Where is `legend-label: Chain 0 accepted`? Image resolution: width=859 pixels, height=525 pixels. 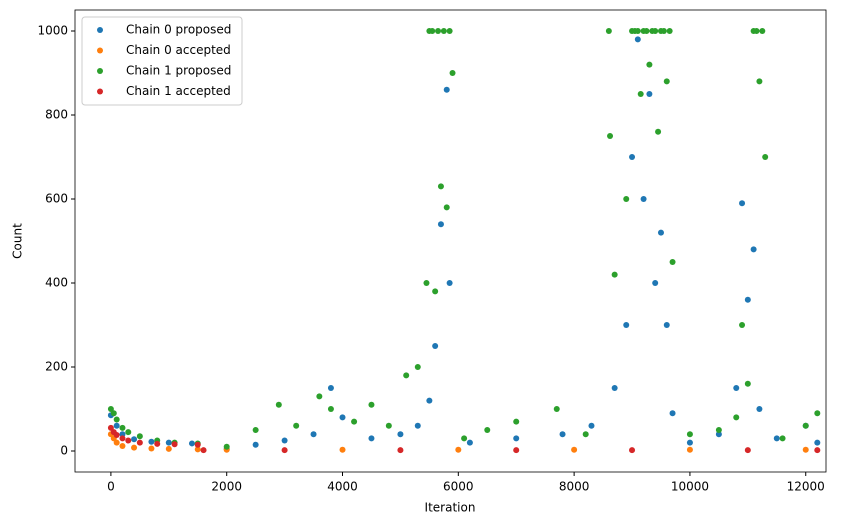 legend-label: Chain 0 accepted is located at coordinates (178, 50).